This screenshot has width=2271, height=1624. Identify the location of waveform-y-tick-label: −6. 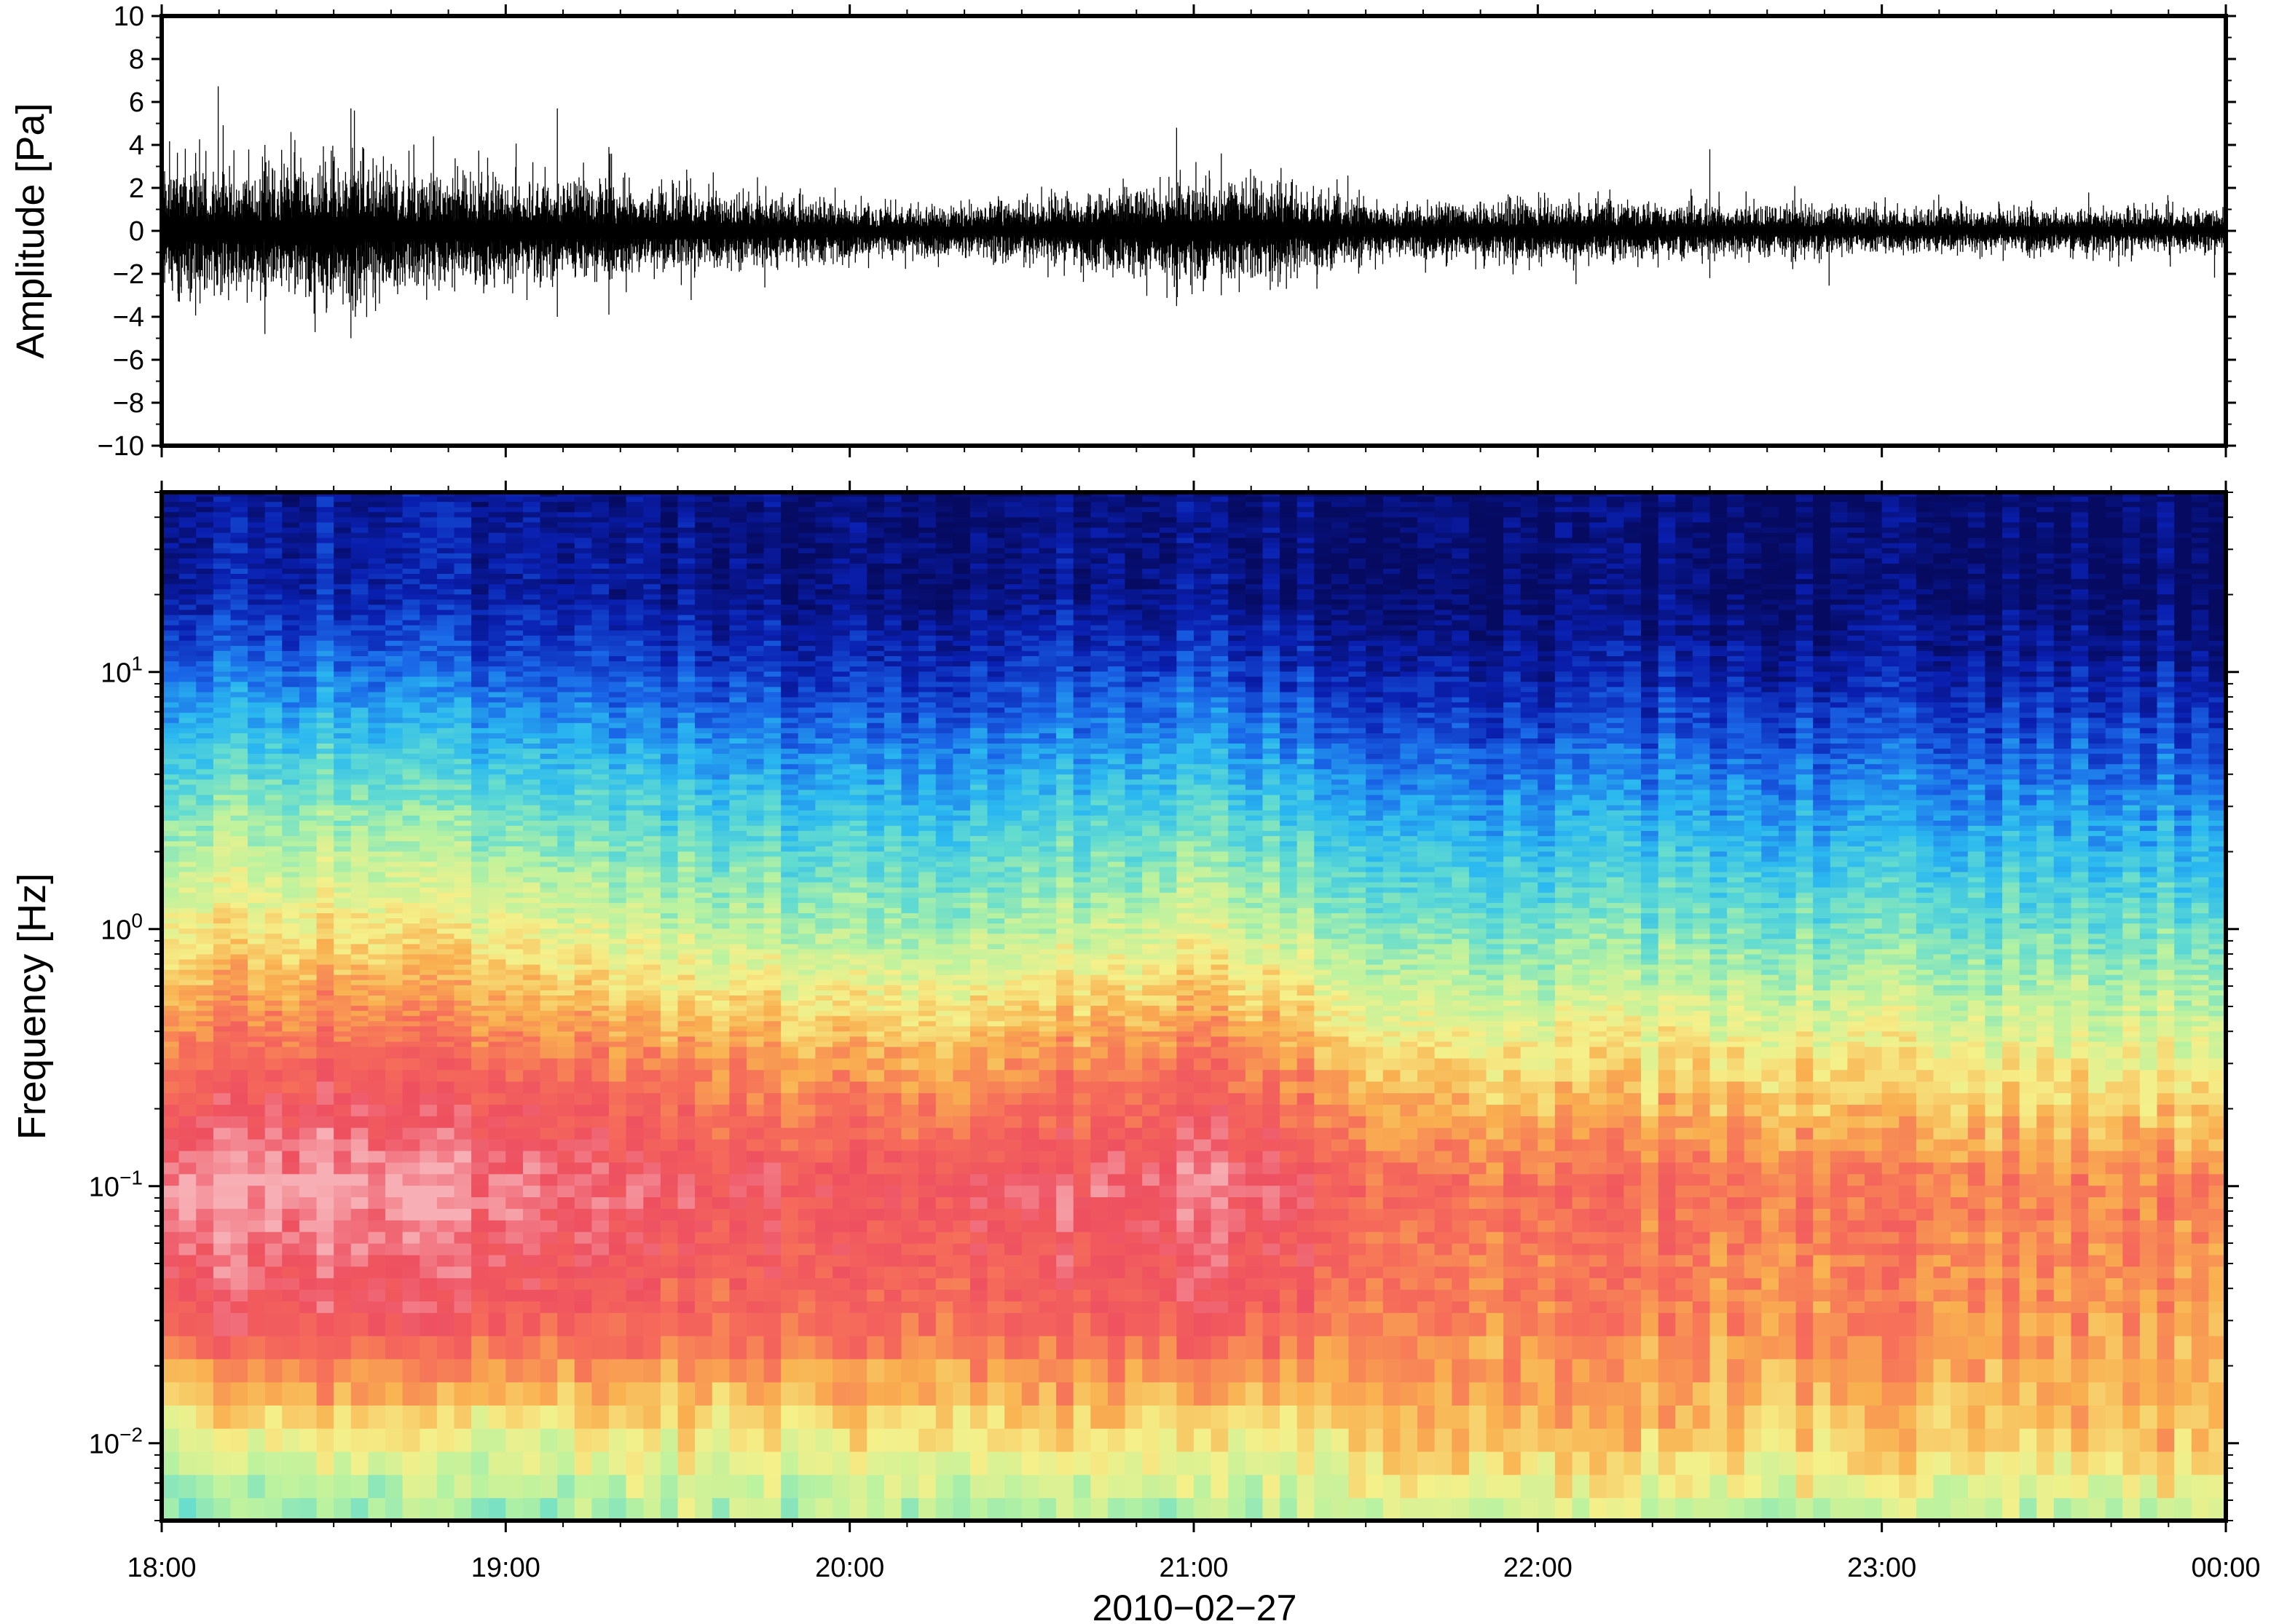
(128, 360).